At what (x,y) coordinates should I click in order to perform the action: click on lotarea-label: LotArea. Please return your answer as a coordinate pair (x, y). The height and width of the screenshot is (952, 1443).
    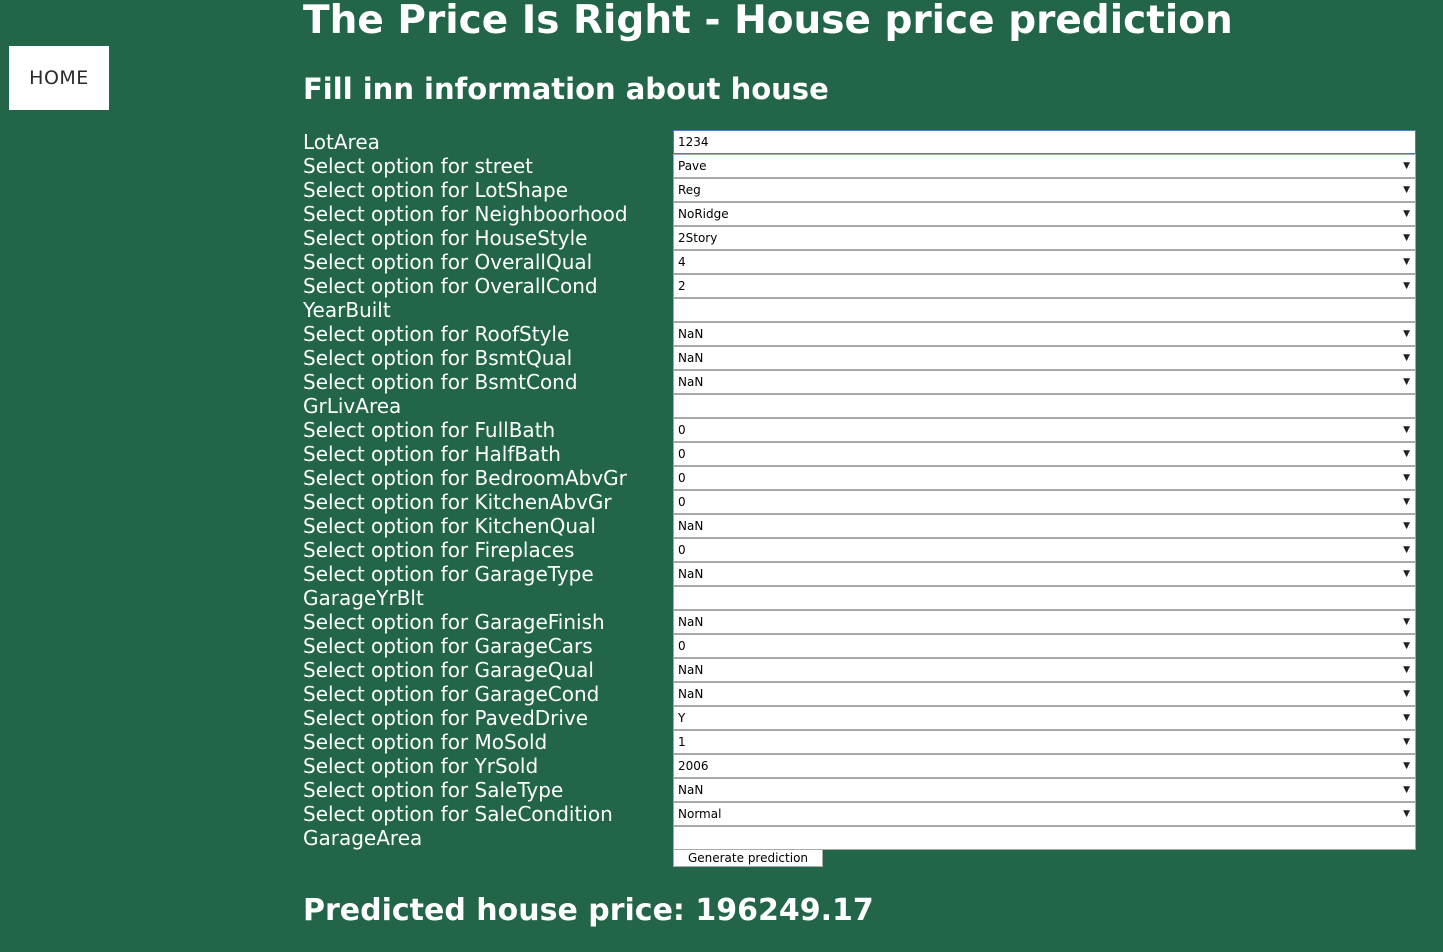
    Looking at the image, I should click on (341, 142).